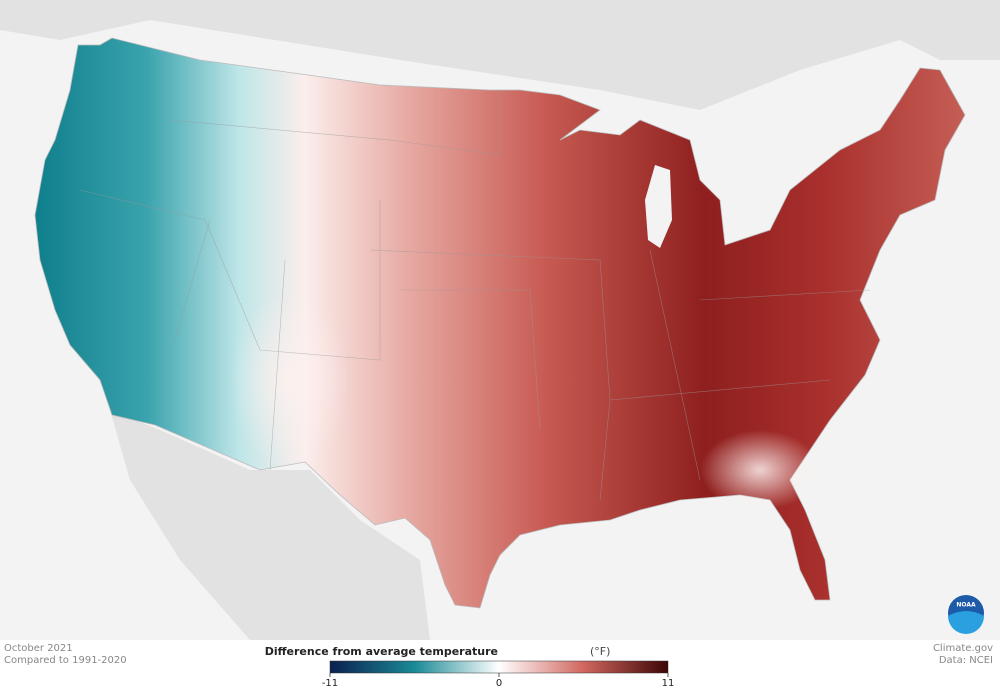 The image size is (1000, 690). Describe the element at coordinates (65, 660) in the screenshot. I see `map-subtitle: Compared to 1991-2020` at that location.